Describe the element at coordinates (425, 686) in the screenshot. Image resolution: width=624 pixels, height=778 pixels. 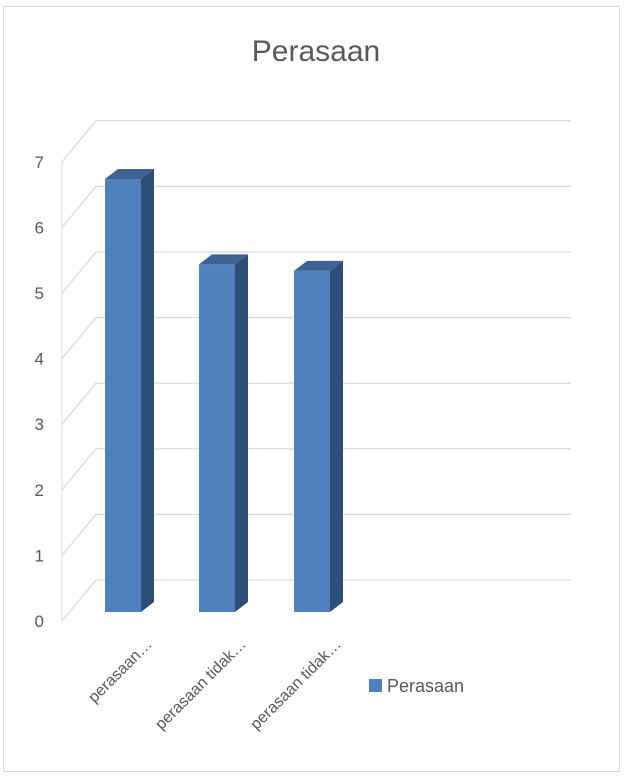
I see `legend-label: Perasaan` at that location.